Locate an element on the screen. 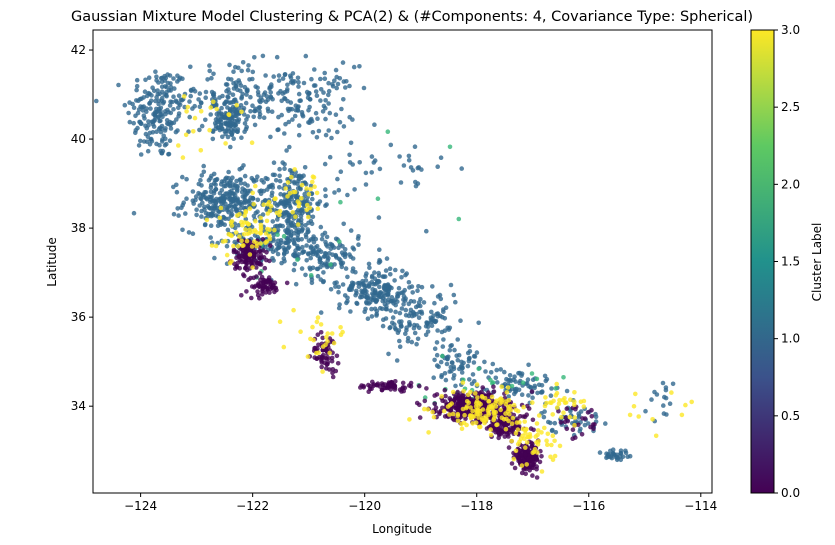  x-tick-label: −114 is located at coordinates (700, 506).